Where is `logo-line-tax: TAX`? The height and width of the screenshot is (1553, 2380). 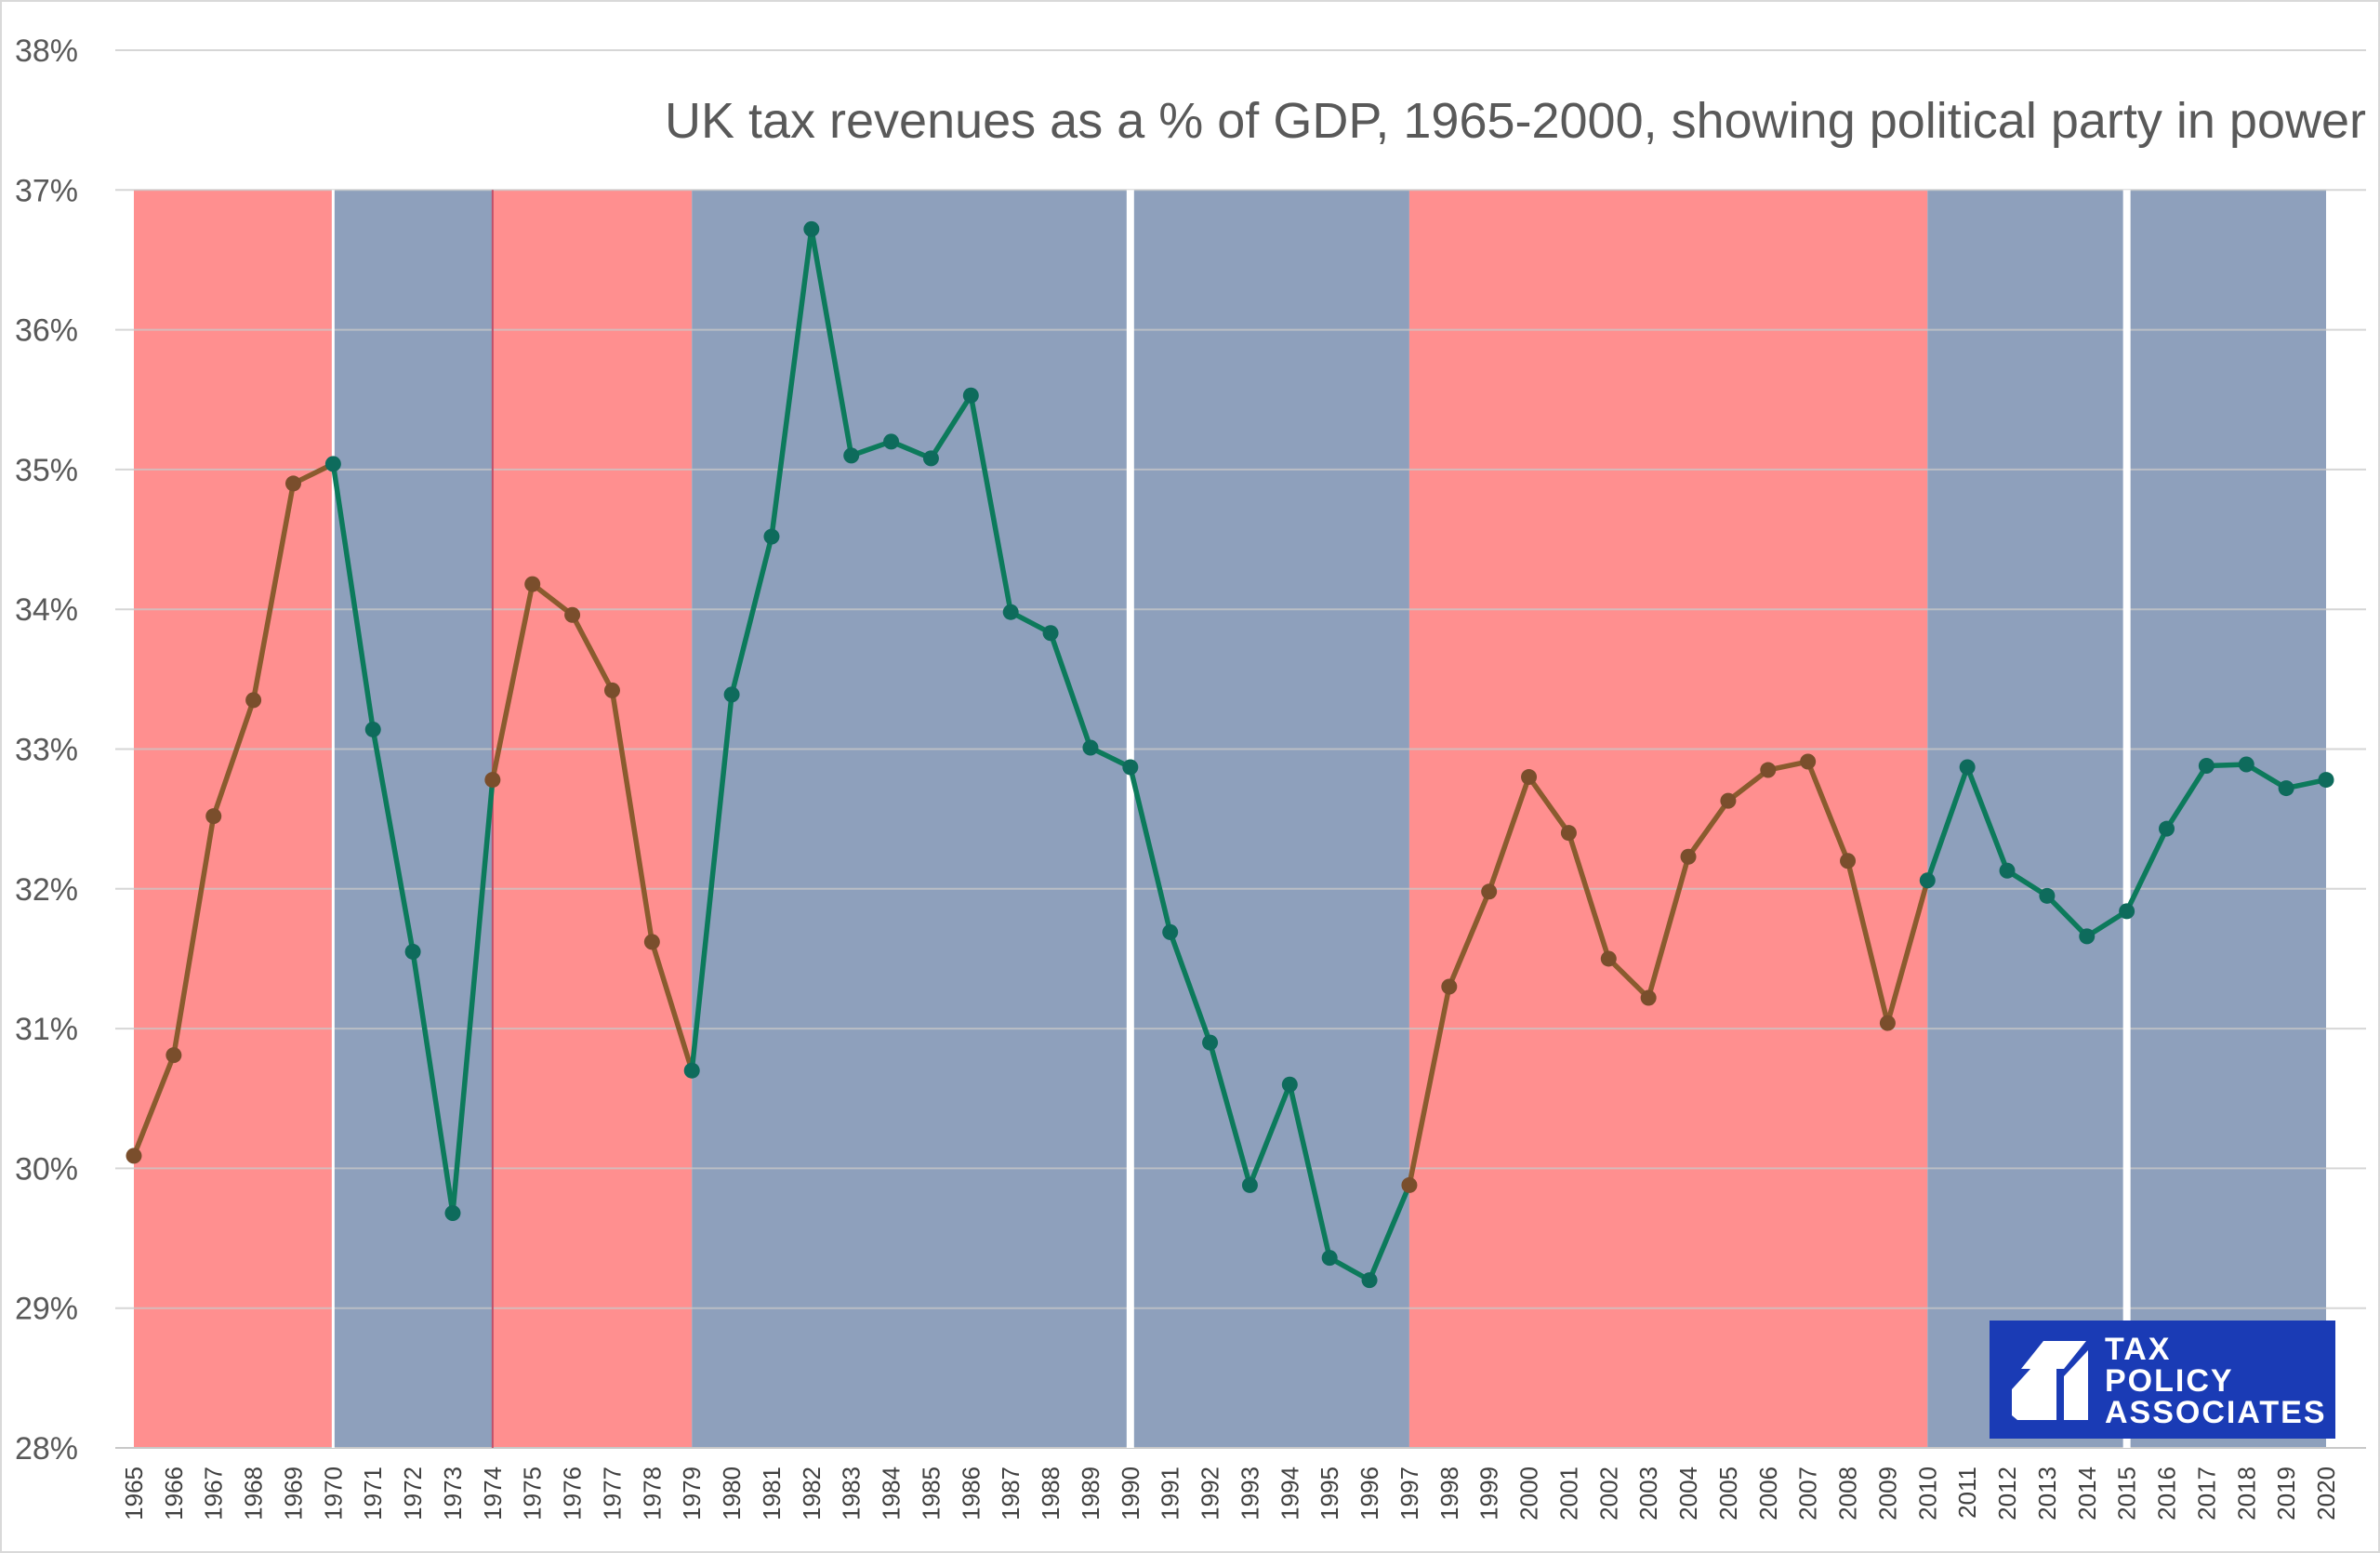
logo-line-tax: TAX is located at coordinates (2138, 1349).